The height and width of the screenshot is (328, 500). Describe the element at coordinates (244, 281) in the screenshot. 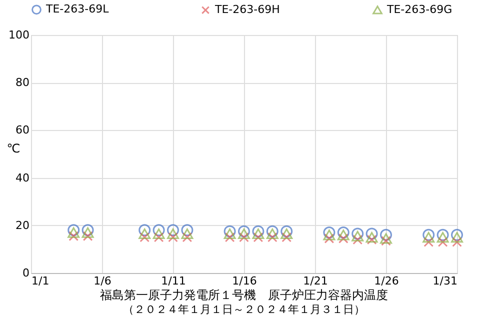

I see `x-tick-label: 1/16` at that location.